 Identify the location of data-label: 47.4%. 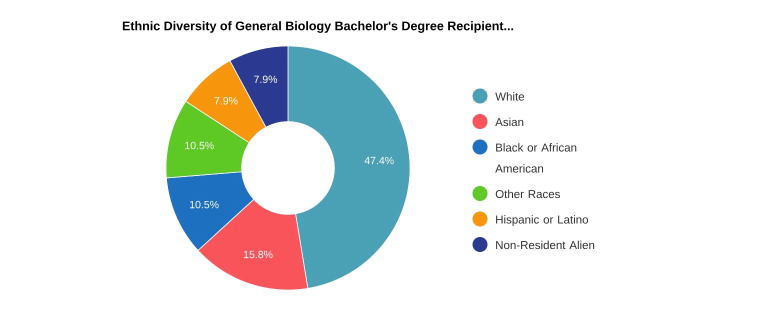
(379, 160).